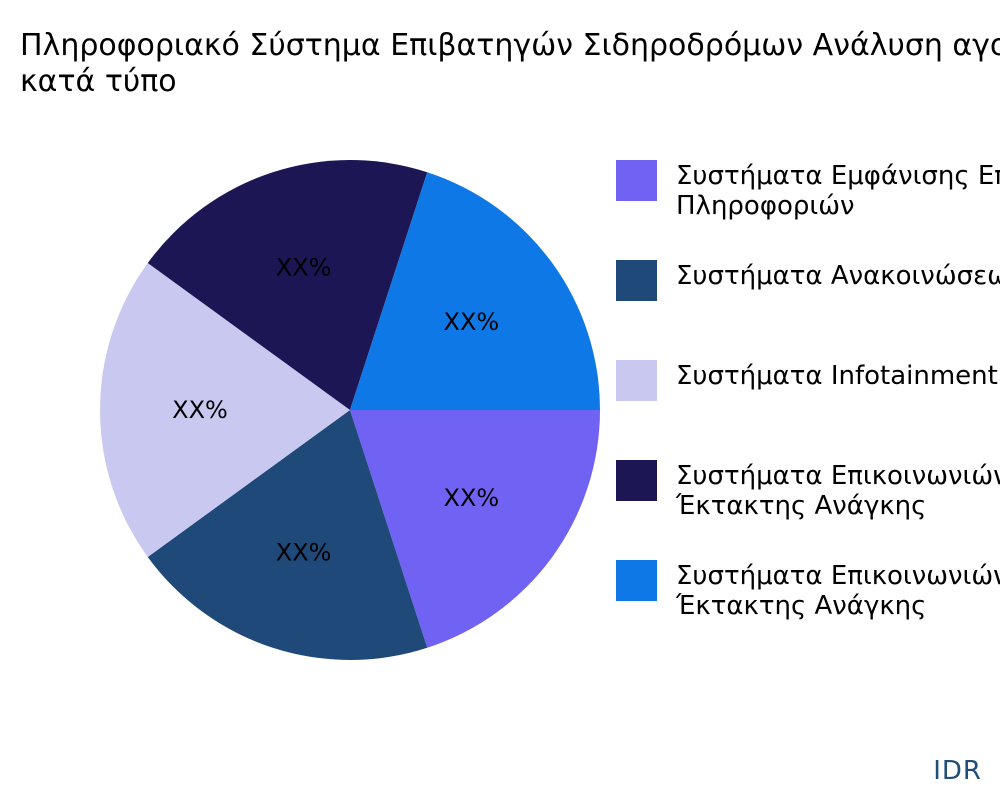 Image resolution: width=1000 pixels, height=800 pixels. I want to click on legend-label-1: Συστήματα Ανακοινώσεων Επιβατών, so click(838, 276).